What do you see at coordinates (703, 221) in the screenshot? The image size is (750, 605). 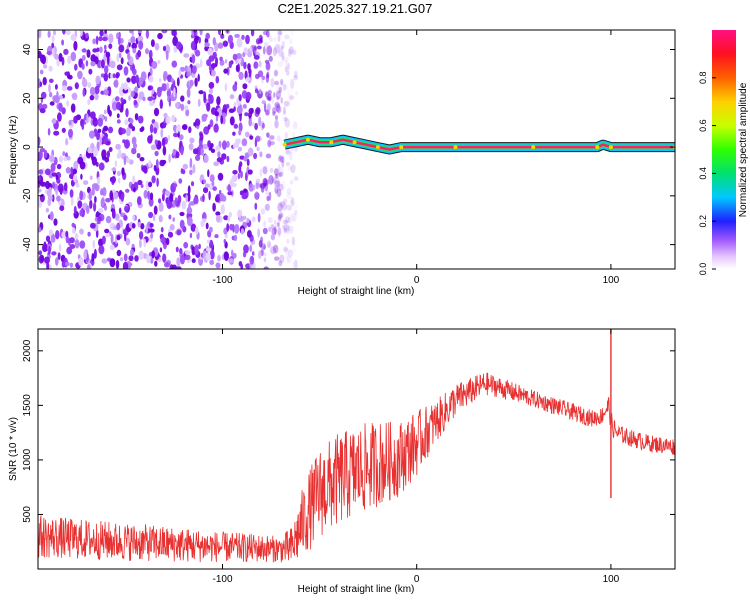 I see `colorbar-tick-label: 0.2` at bounding box center [703, 221].